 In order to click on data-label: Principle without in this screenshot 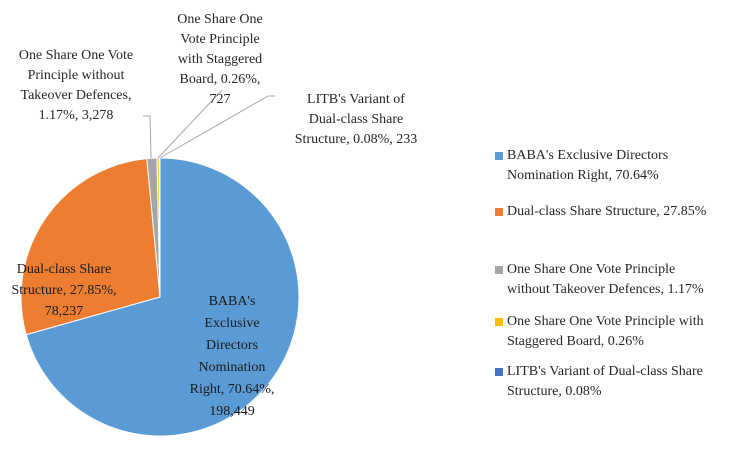, I will do `click(76, 75)`.